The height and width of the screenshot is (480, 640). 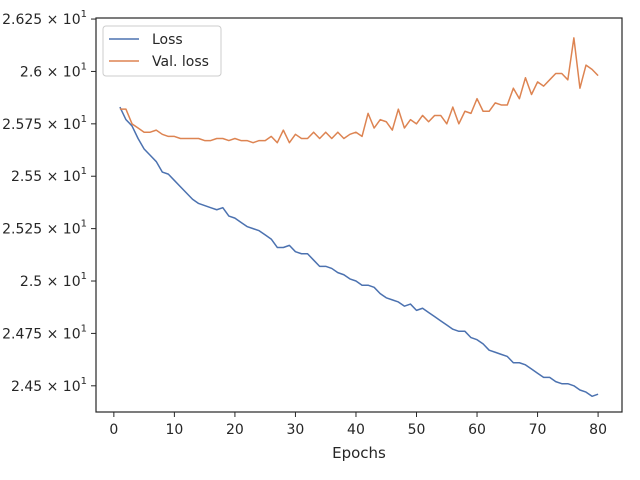 What do you see at coordinates (167, 40) in the screenshot?
I see `legend-label-loss: Loss` at bounding box center [167, 40].